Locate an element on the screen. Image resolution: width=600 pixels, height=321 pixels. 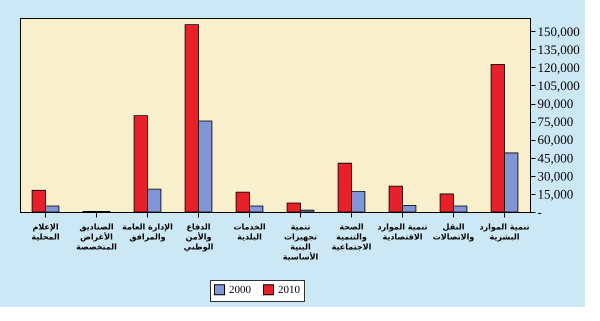
x-tick-label: تنمية الموارد الاقتصادية is located at coordinates (402, 232).